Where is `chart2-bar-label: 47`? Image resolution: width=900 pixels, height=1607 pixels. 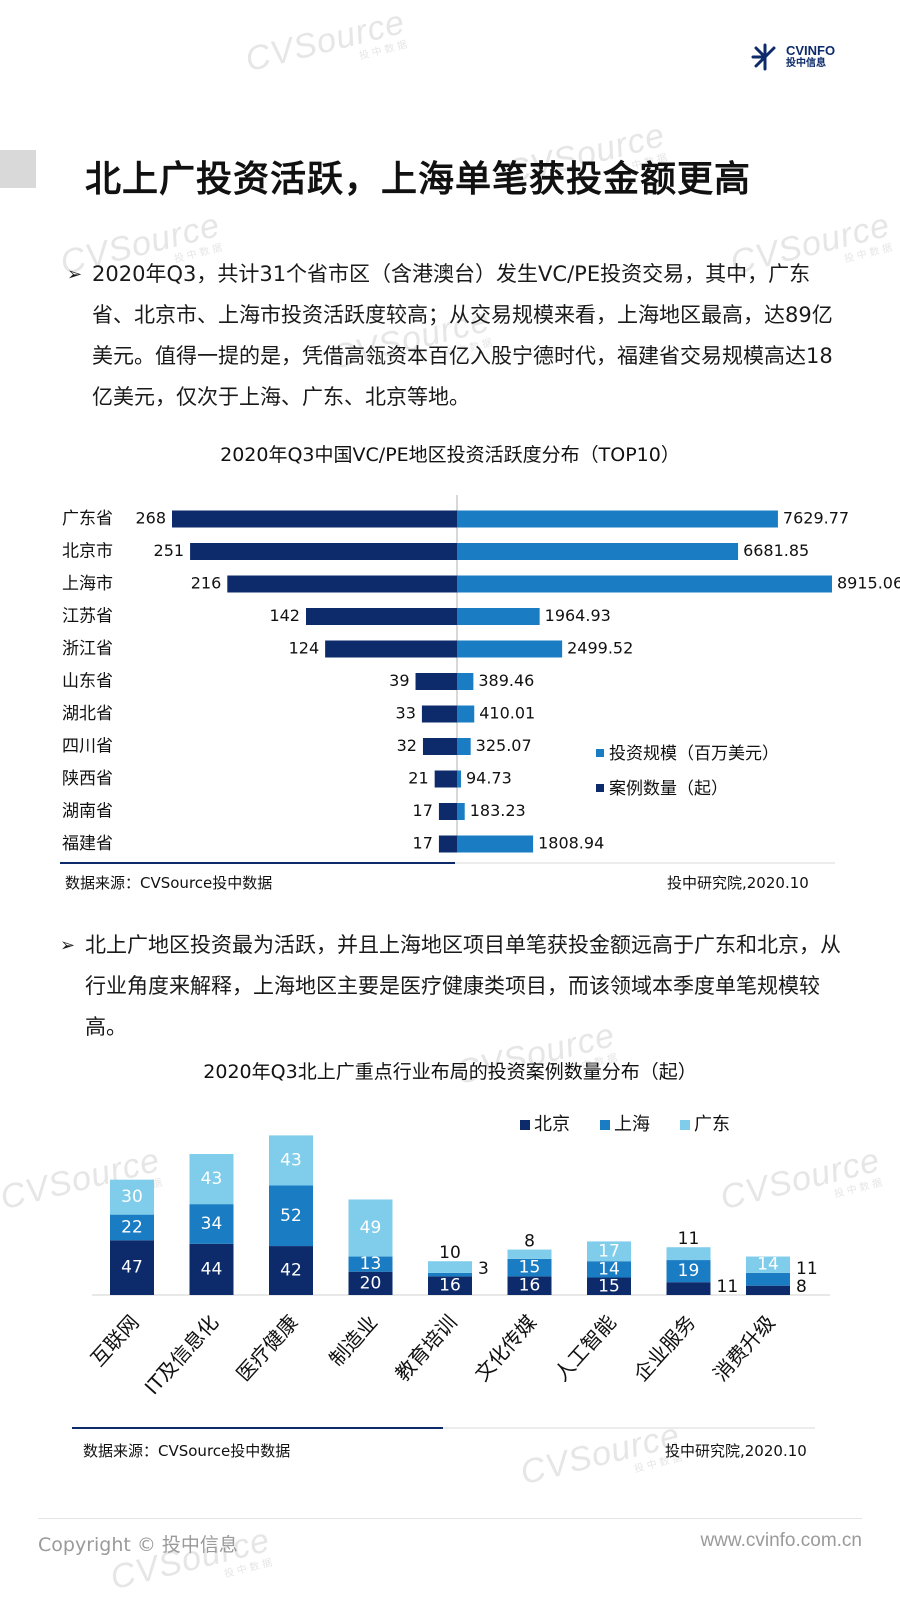 chart2-bar-label: 47 is located at coordinates (132, 1268).